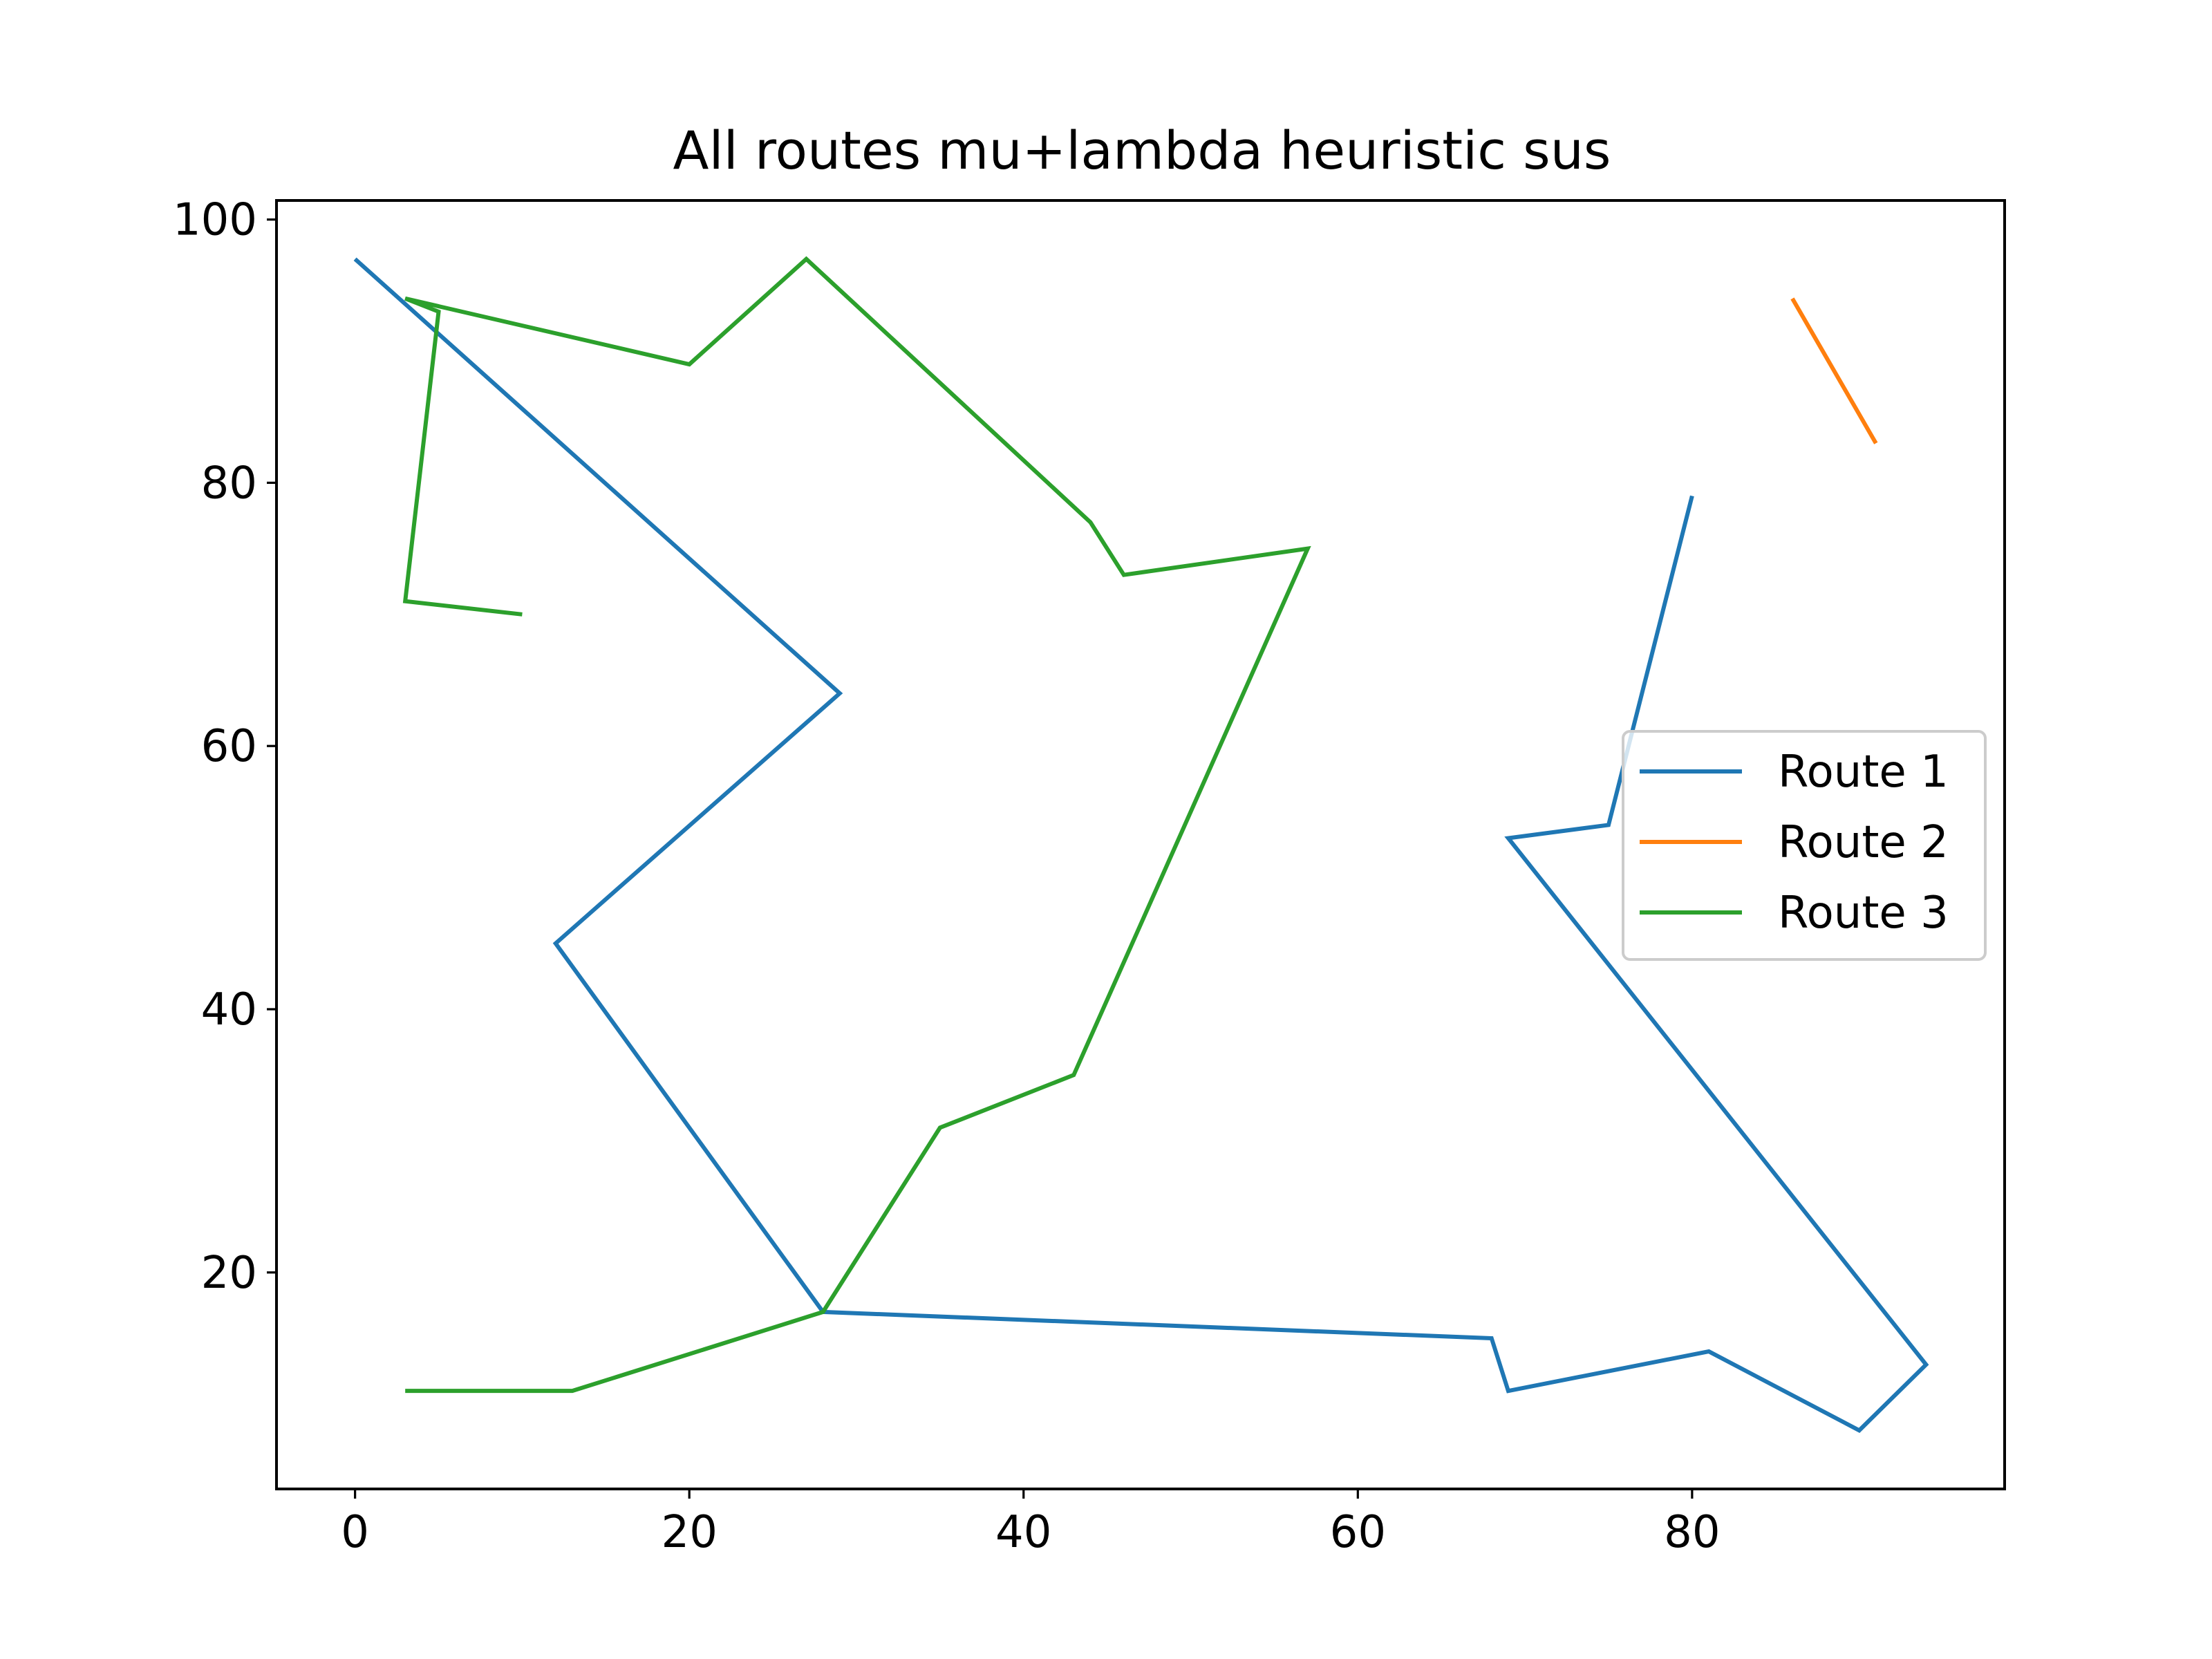  I want to click on chart-title: All routes mu+lambda heuristic sus, so click(1142, 150).